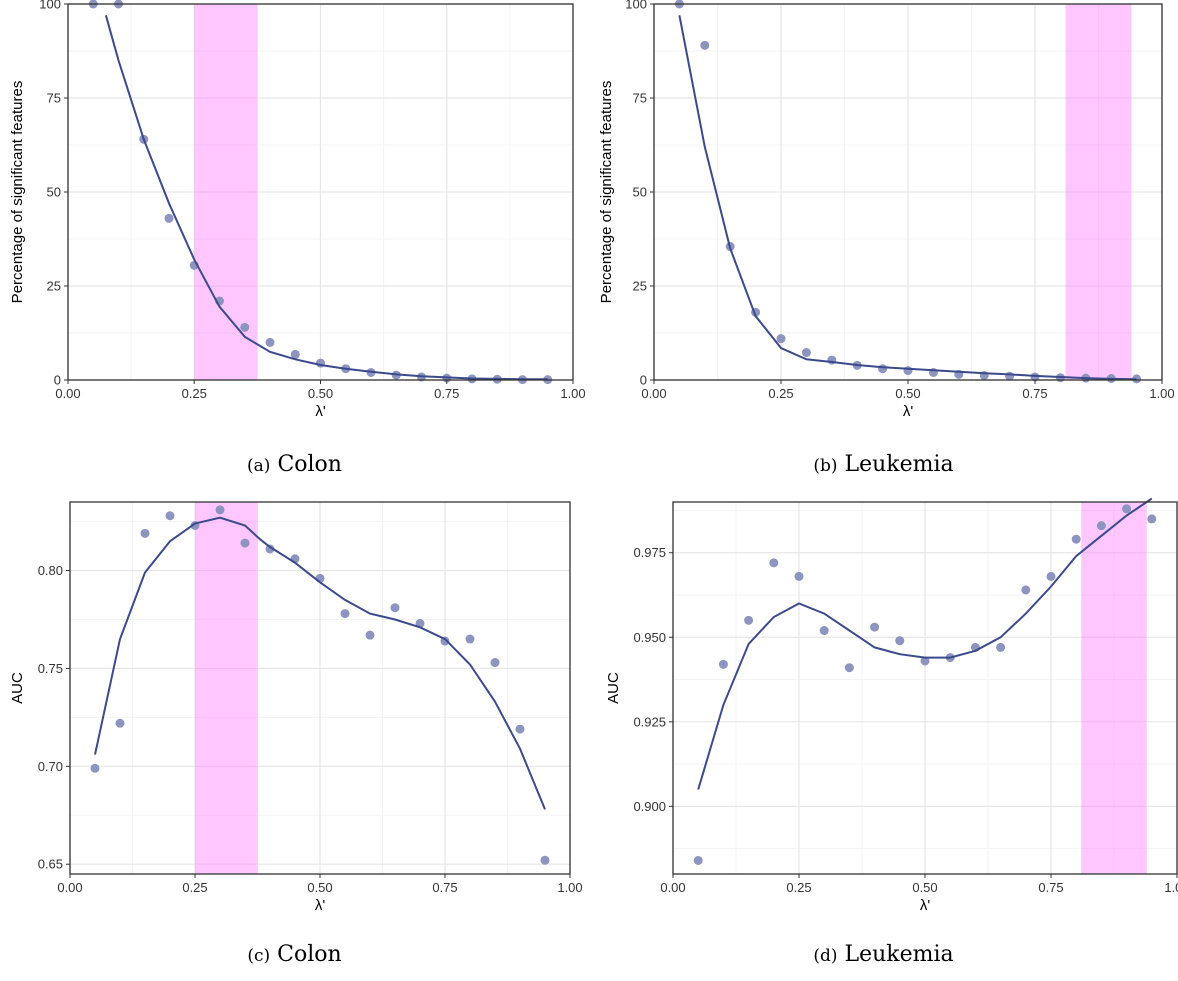  I want to click on y-tick-label: 75, so click(54, 98).